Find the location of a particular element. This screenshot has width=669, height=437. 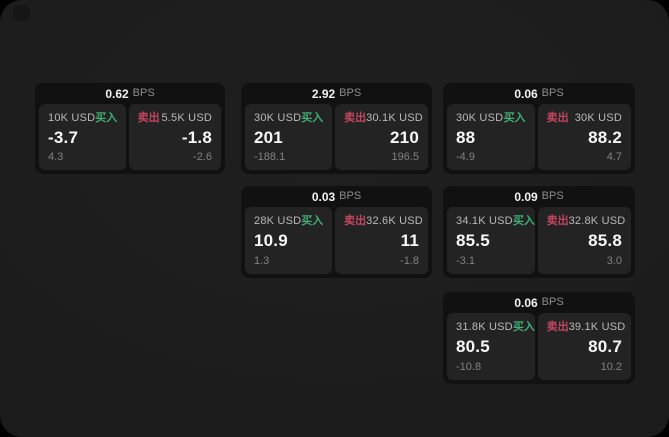

sell-sub-value: 4.7 is located at coordinates (614, 157).